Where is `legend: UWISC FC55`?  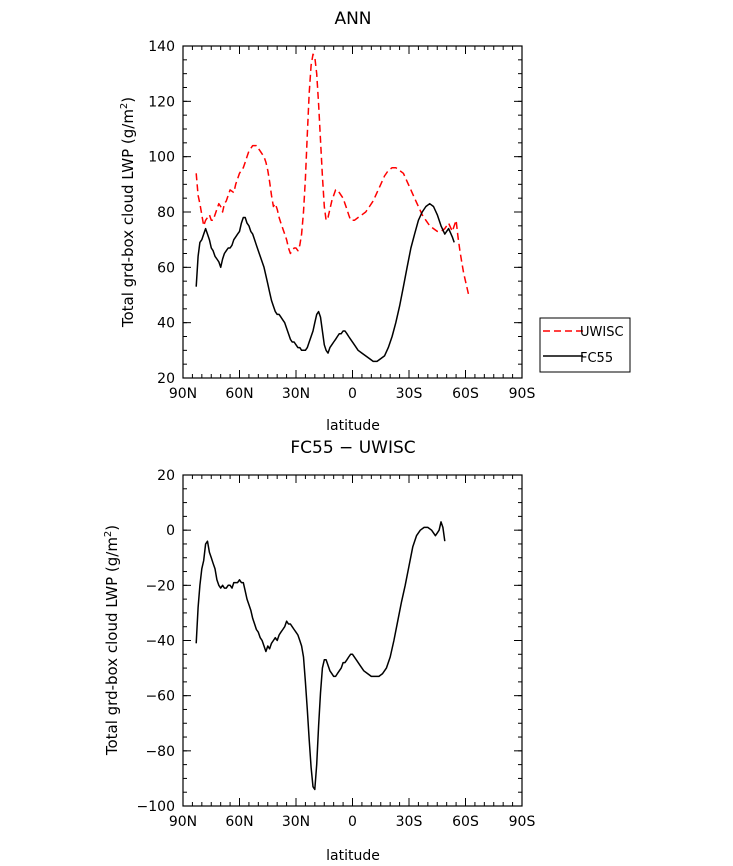 legend: UWISC FC55 is located at coordinates (585, 345).